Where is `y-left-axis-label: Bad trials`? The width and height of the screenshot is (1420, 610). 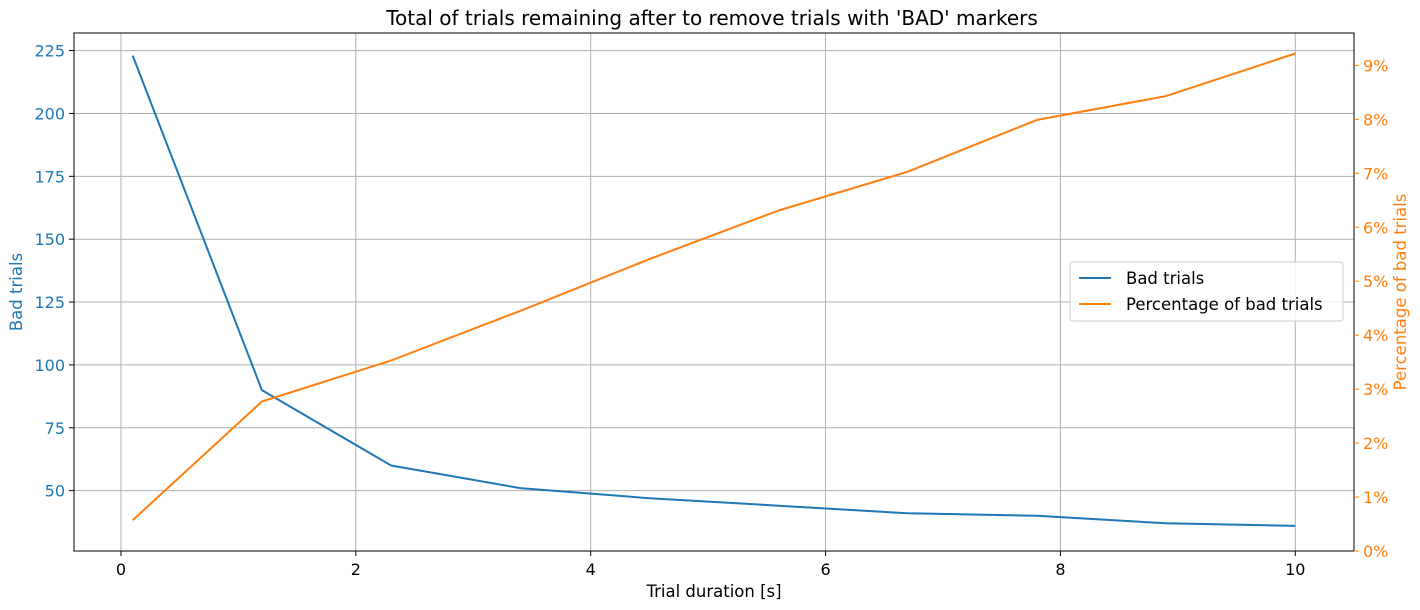
y-left-axis-label: Bad trials is located at coordinates (16, 292).